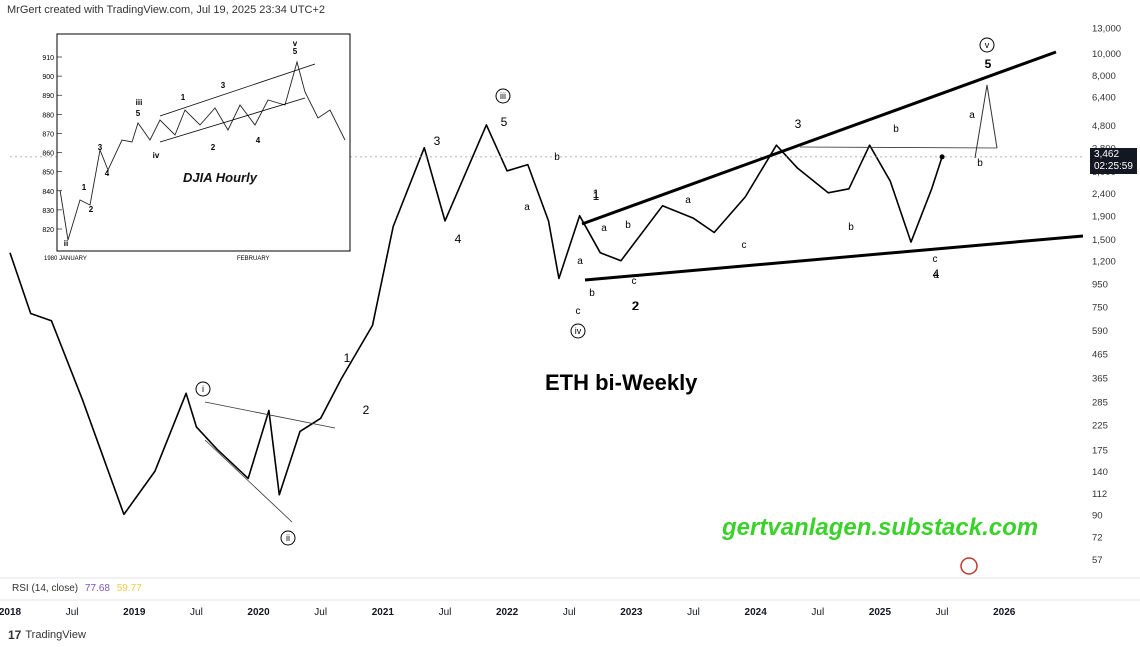  Describe the element at coordinates (48, 192) in the screenshot. I see `inset-y-label: 840` at that location.